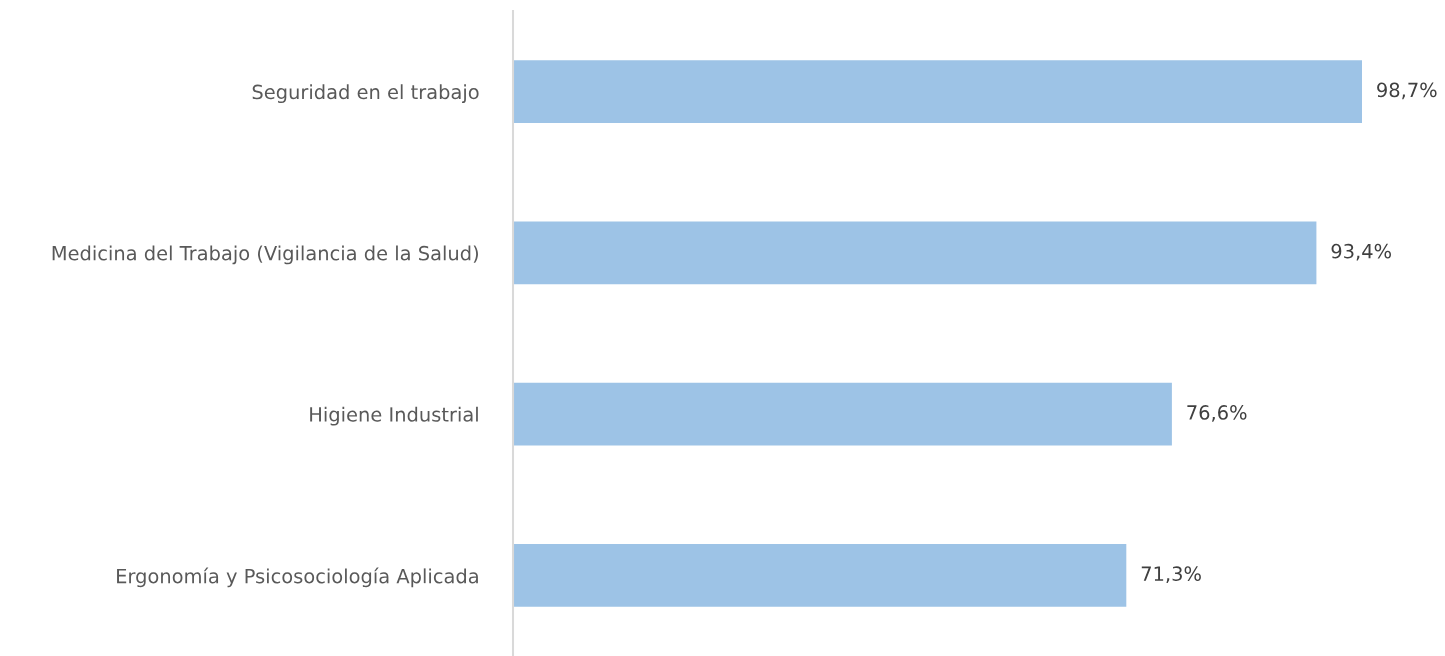 This screenshot has height=656, width=1445. I want to click on y-tick-label: Seguridad en el trabajo, so click(365, 94).